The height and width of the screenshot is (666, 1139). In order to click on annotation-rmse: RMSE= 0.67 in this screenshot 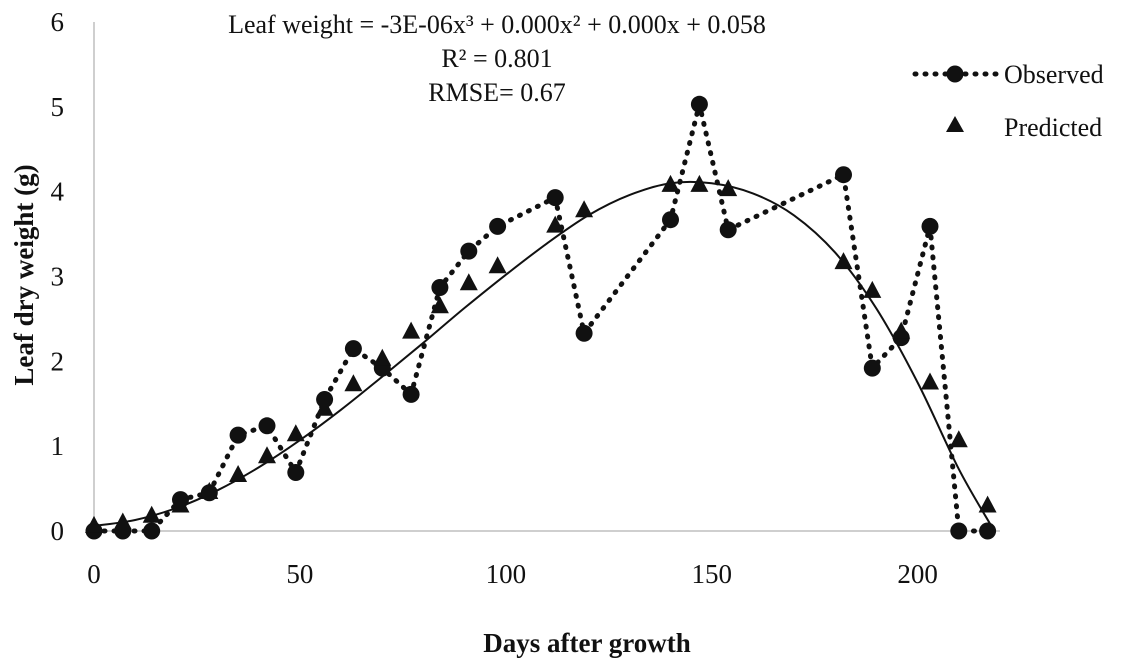, I will do `click(496, 92)`.